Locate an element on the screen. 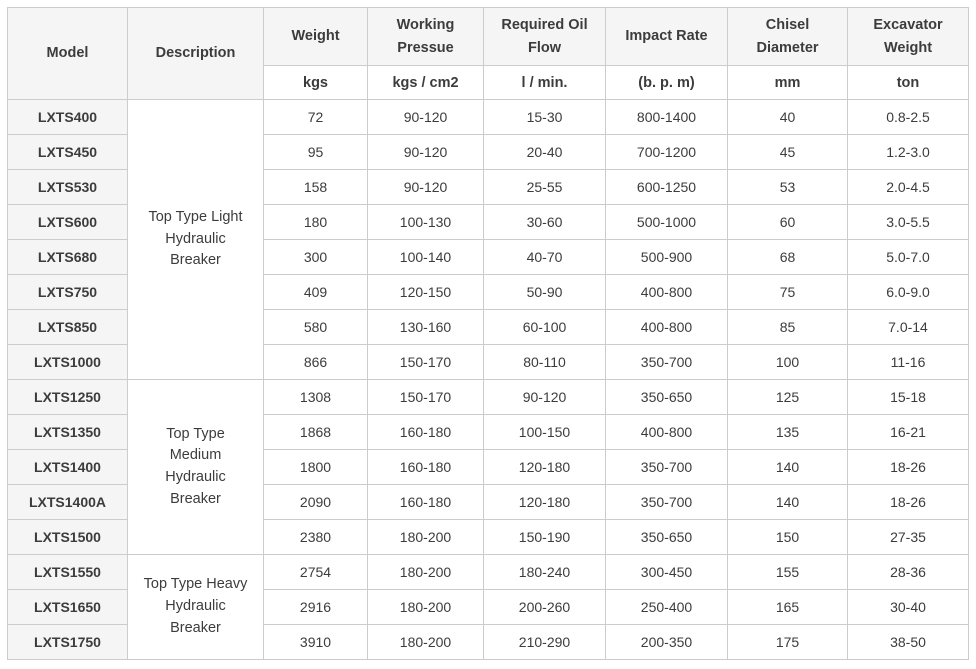 This screenshot has height=669, width=976. chisel-diameter-cell: 68 is located at coordinates (787, 257).